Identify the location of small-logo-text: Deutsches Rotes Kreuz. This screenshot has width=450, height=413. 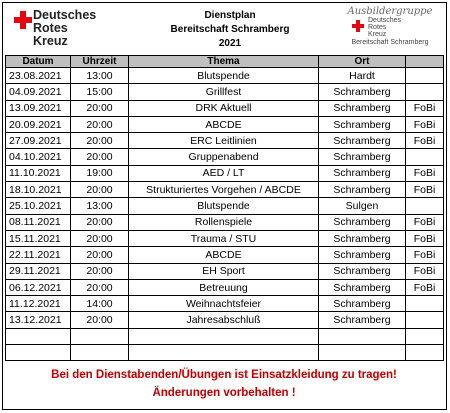
(384, 27).